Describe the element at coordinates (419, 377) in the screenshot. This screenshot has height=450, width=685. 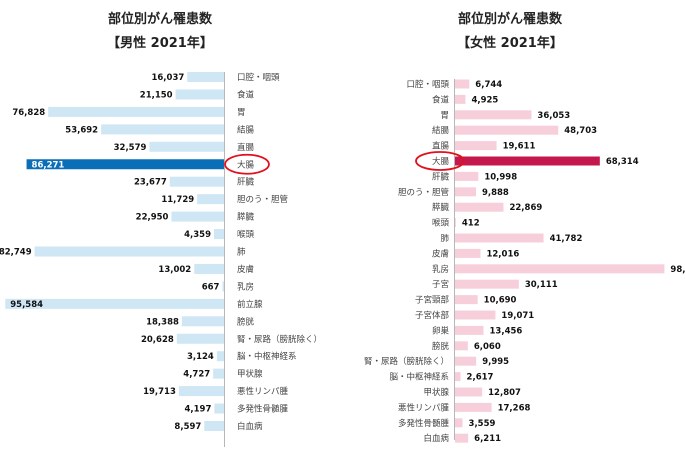
I see `female-category-label-19: 脳・中枢神経系` at that location.